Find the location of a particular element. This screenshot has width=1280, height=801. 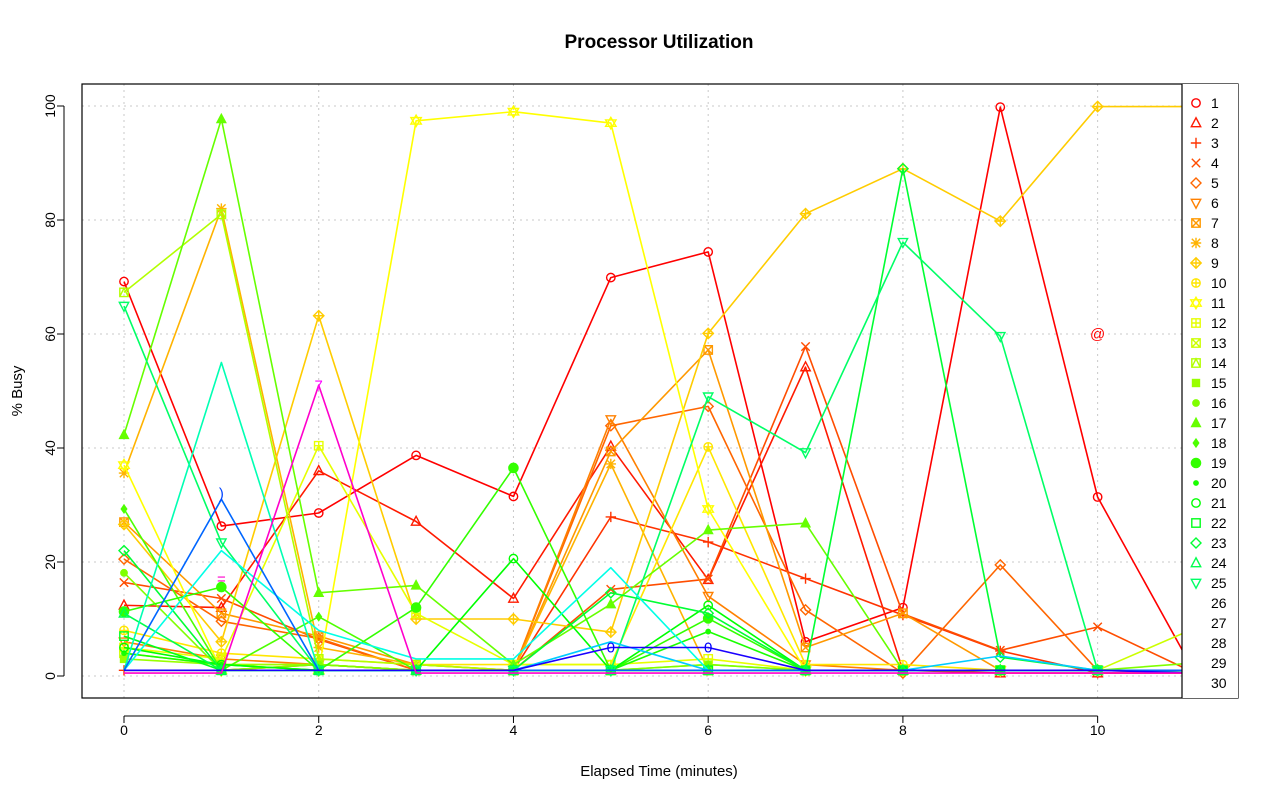

y-axis-label: % Busy is located at coordinates (17, 390).